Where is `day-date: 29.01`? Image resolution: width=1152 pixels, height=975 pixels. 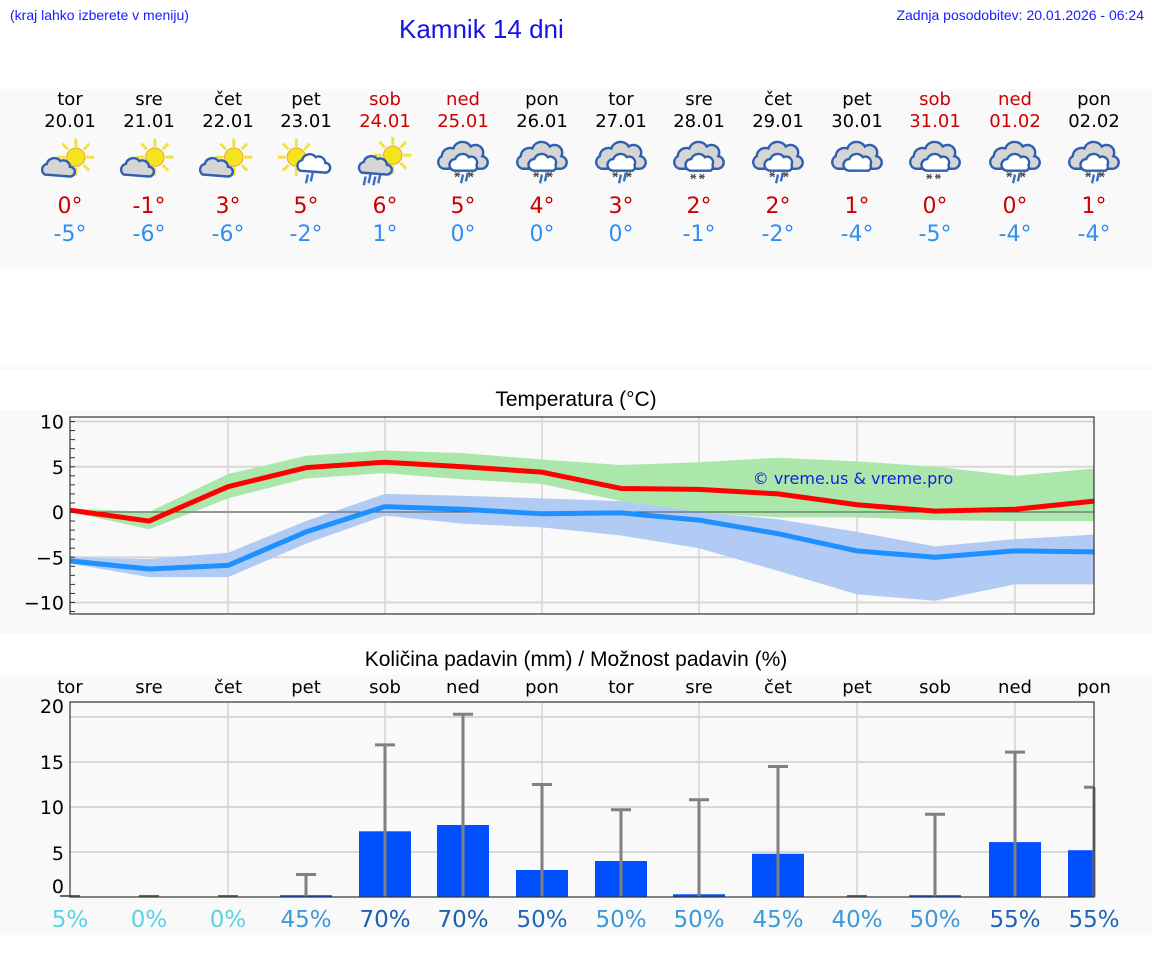 day-date: 29.01 is located at coordinates (778, 121).